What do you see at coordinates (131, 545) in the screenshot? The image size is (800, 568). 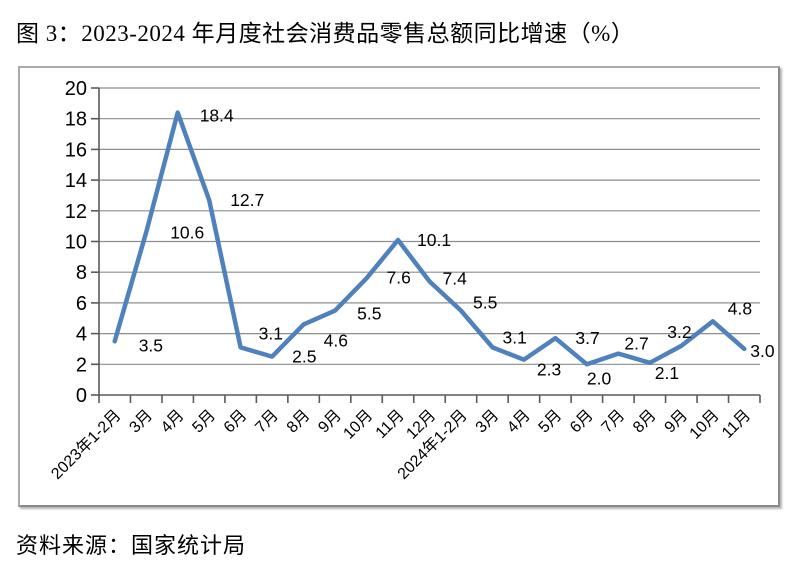 I see `source-note: 资料来源：国家统计局` at bounding box center [131, 545].